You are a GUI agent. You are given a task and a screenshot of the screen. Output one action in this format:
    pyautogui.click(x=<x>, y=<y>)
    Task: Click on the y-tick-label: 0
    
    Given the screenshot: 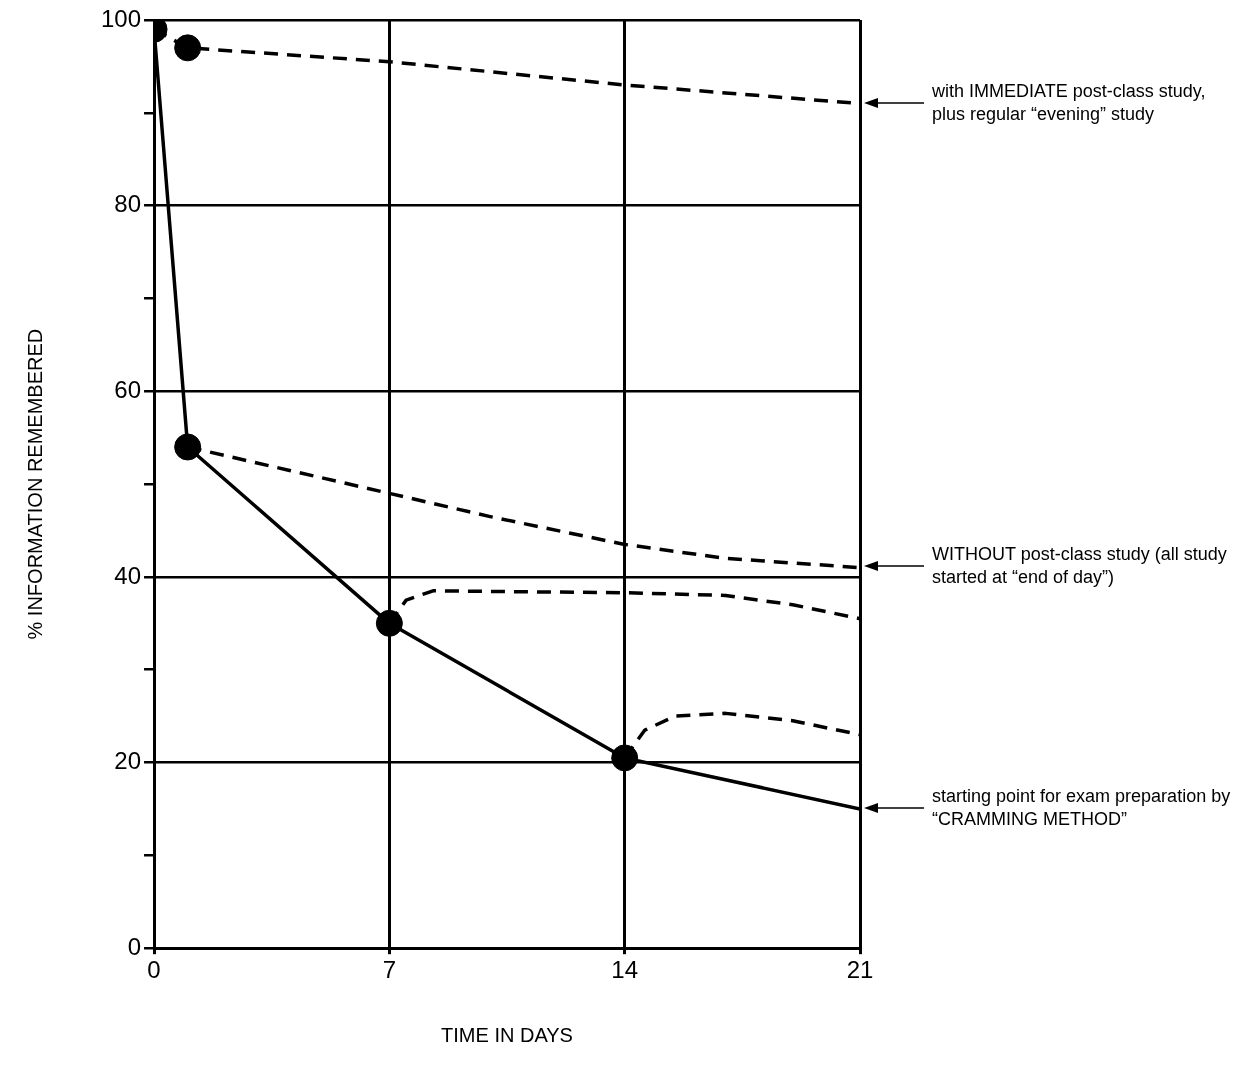 What is the action you would take?
    pyautogui.click(x=134, y=946)
    